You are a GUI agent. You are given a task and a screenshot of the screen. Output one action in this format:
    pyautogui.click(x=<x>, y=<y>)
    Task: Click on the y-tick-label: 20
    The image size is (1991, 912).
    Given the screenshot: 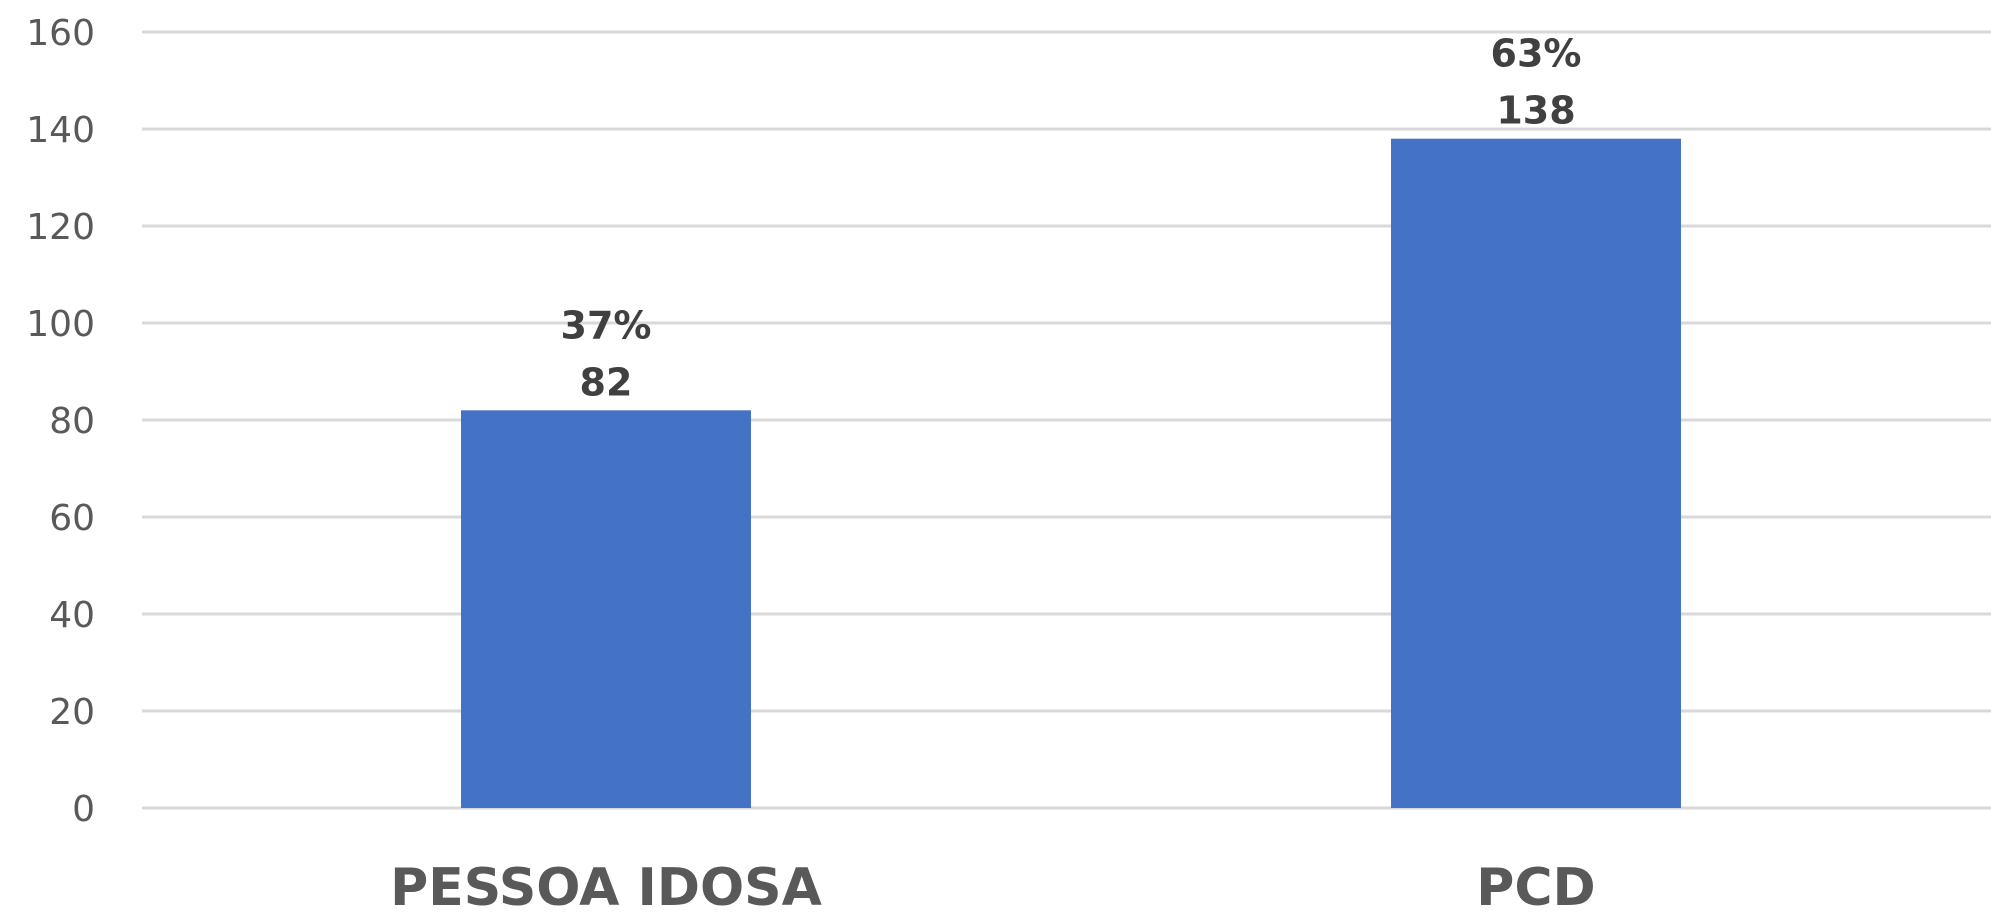 What is the action you would take?
    pyautogui.click(x=72, y=712)
    